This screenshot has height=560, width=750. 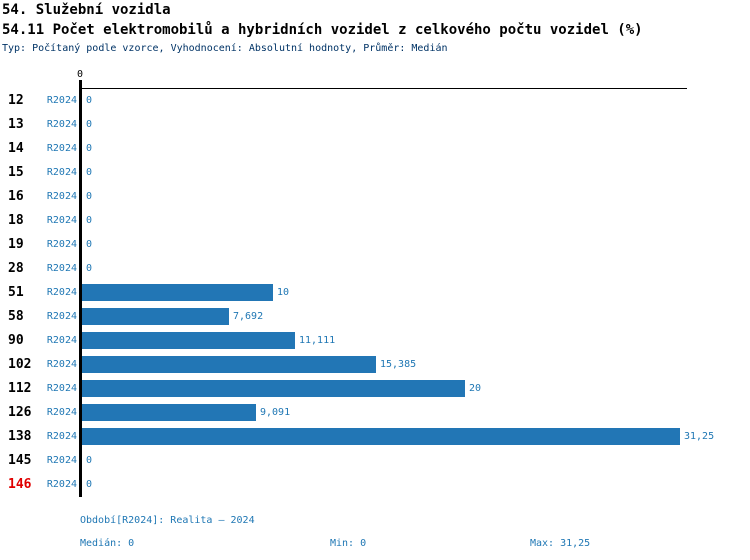 I want to click on row-category-label: 16, so click(x=16, y=196).